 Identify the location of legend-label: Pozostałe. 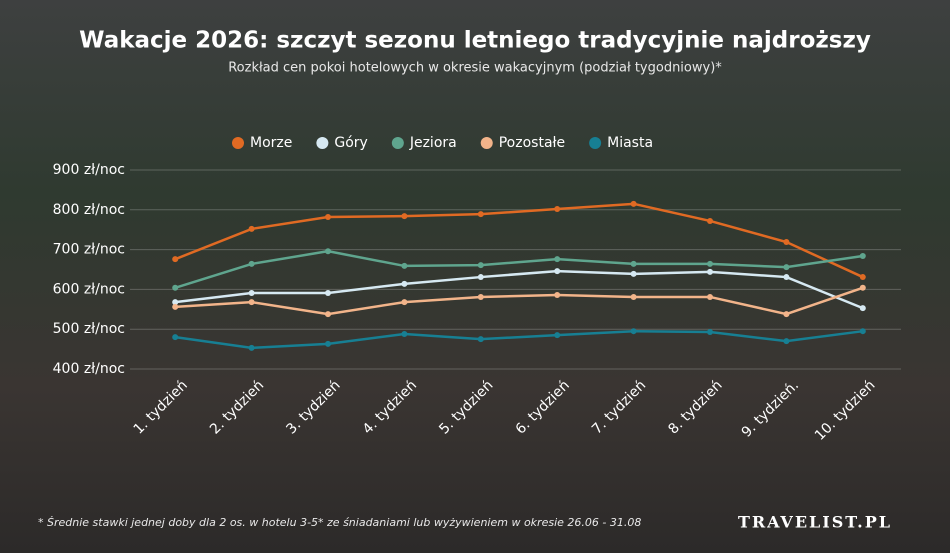
(532, 143).